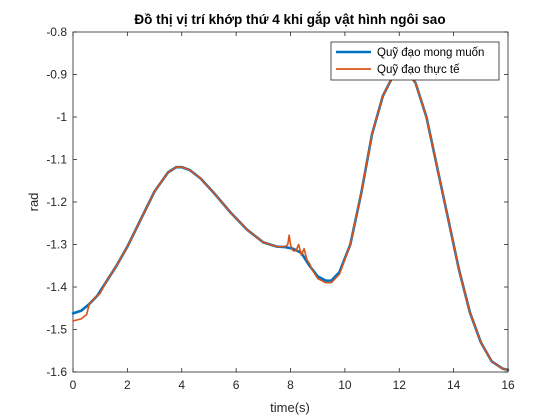  What do you see at coordinates (73, 385) in the screenshot?
I see `x-tick-label: 0` at bounding box center [73, 385].